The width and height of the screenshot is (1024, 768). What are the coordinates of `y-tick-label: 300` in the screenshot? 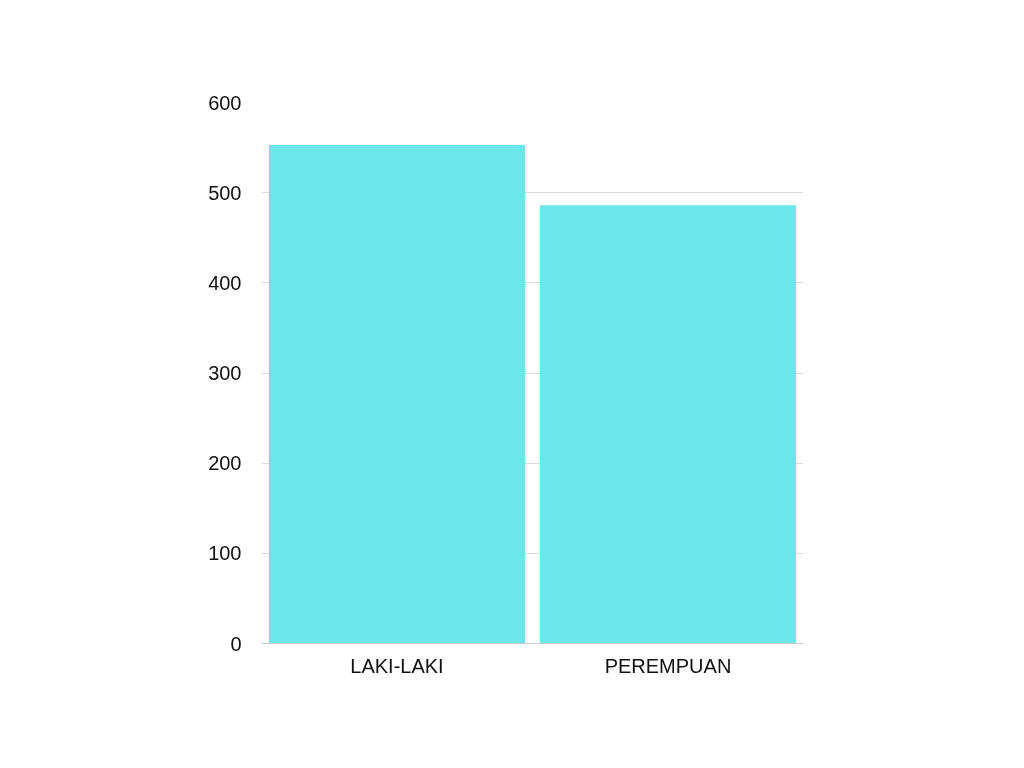 It's located at (225, 373).